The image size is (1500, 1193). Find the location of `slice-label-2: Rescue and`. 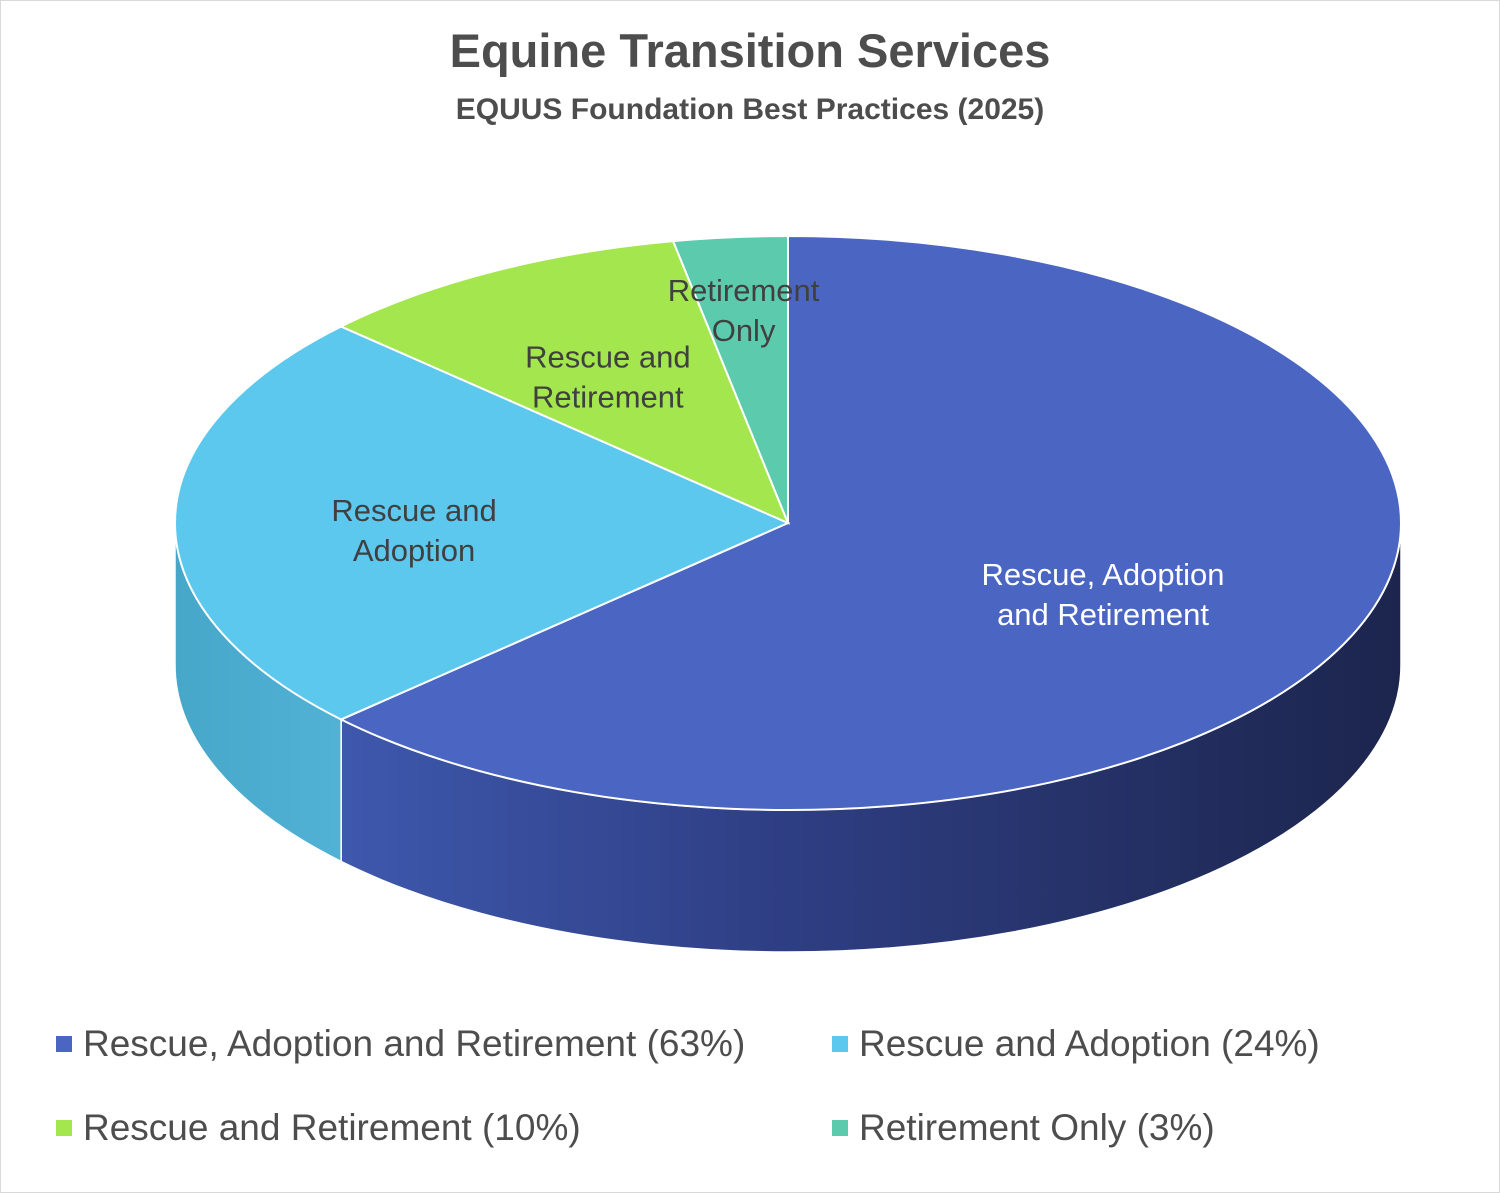

slice-label-2: Rescue and is located at coordinates (607, 357).